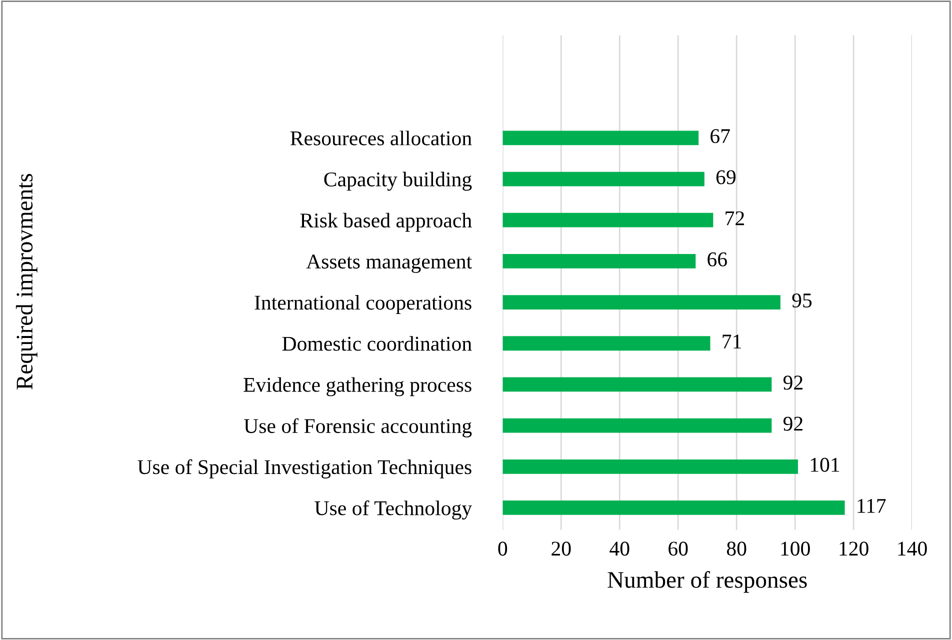  What do you see at coordinates (735, 218) in the screenshot?
I see `data-label: 72` at bounding box center [735, 218].